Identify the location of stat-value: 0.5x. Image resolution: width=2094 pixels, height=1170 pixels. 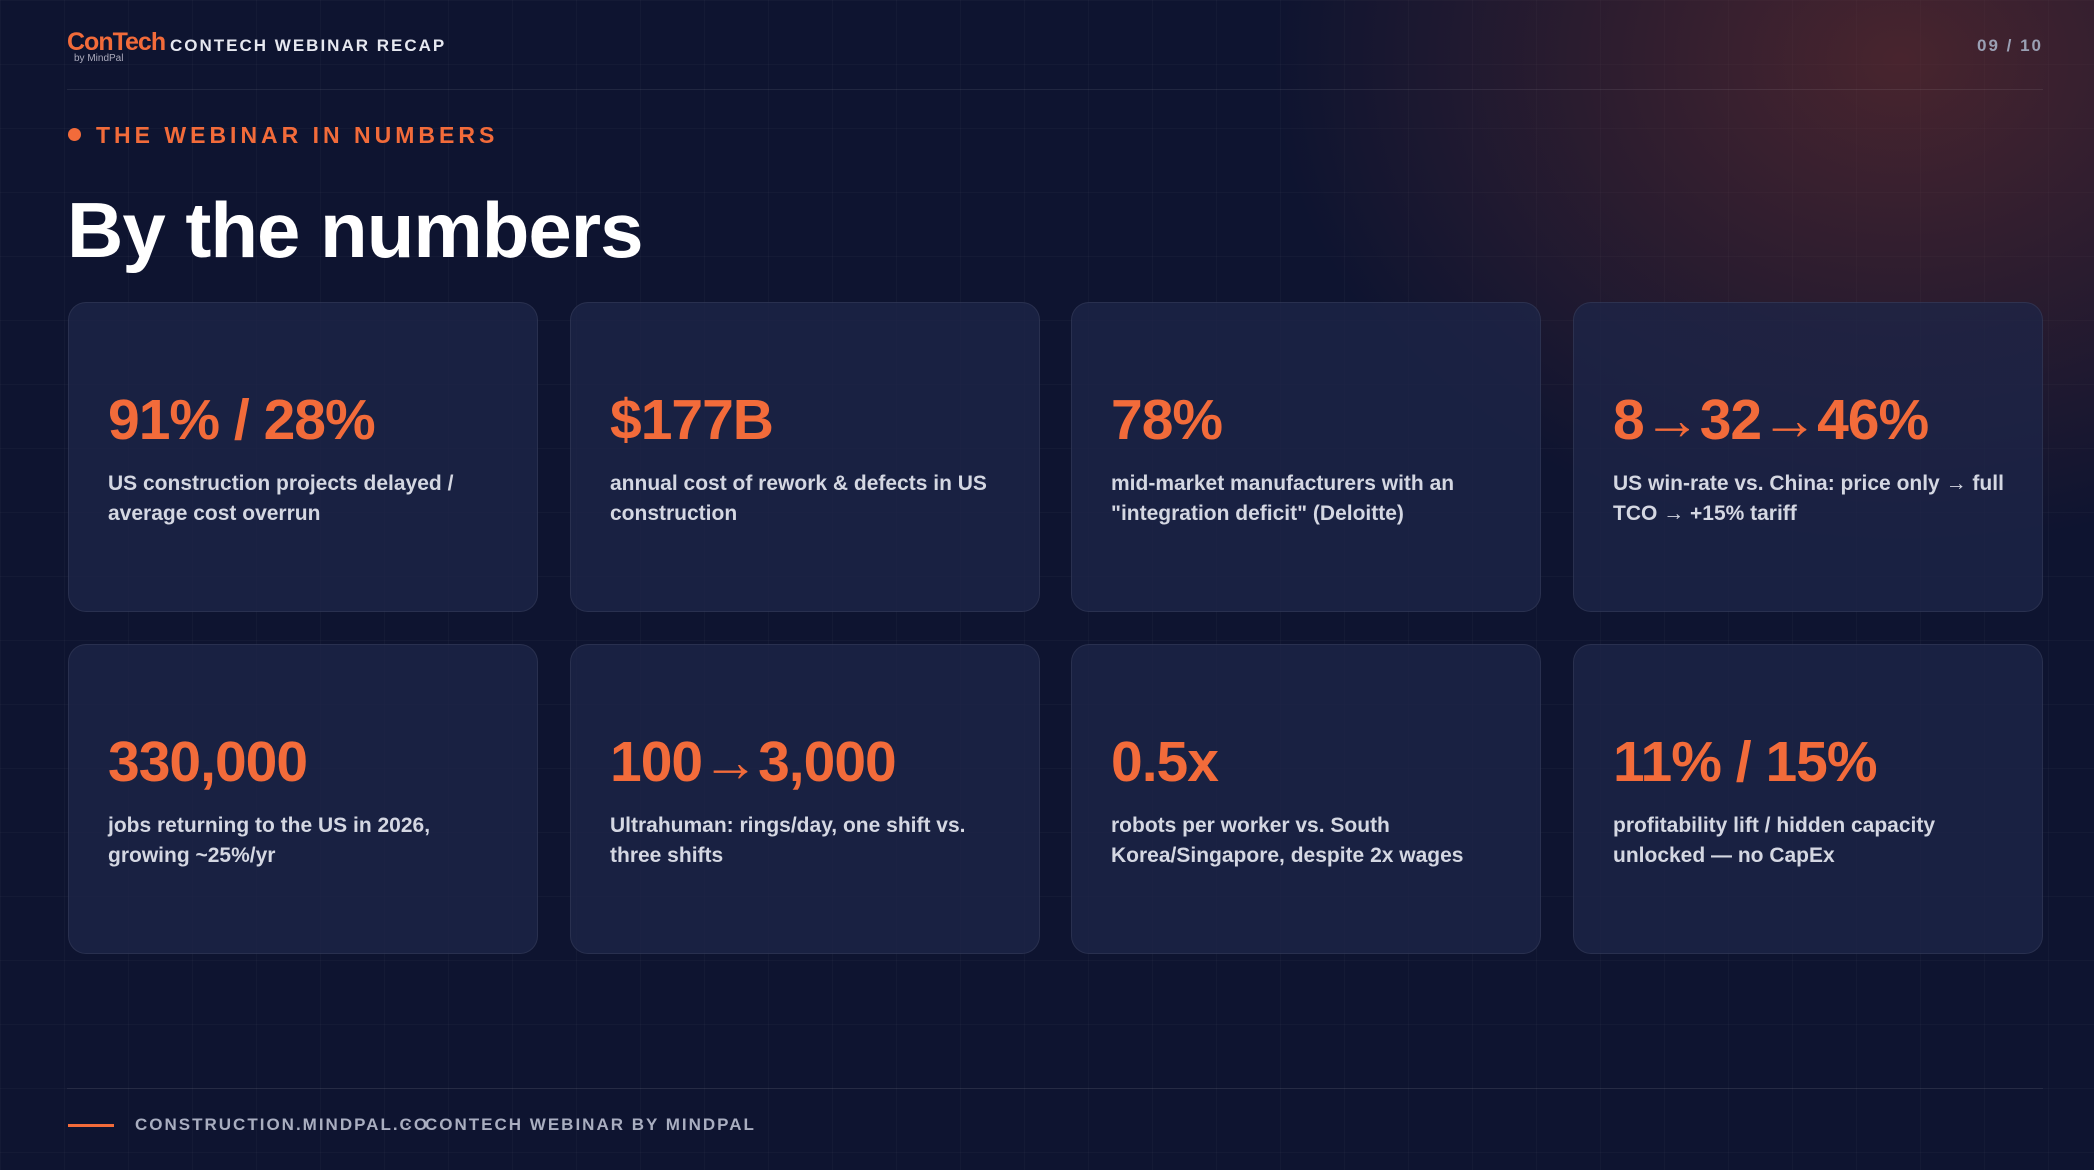
(1165, 762).